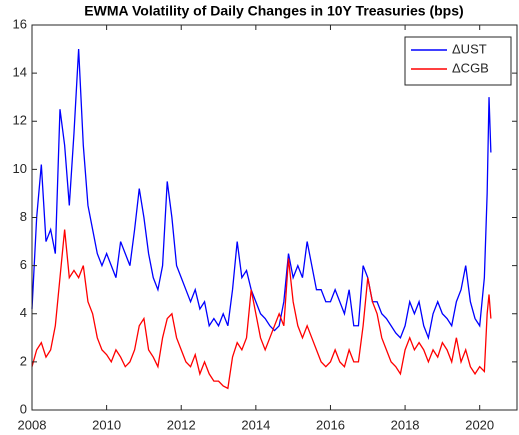 The width and height of the screenshot is (519, 435). What do you see at coordinates (255, 424) in the screenshot?
I see `x-tick-label: 2014` at bounding box center [255, 424].